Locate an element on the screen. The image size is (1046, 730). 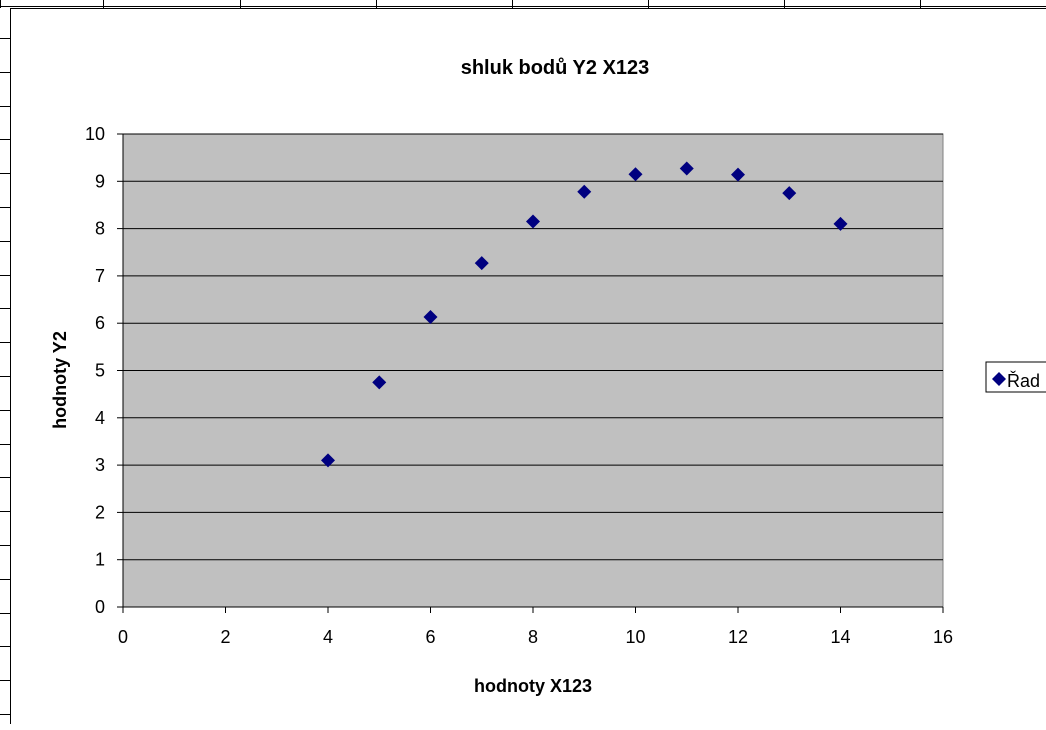
x-tick-label: 4 is located at coordinates (328, 637).